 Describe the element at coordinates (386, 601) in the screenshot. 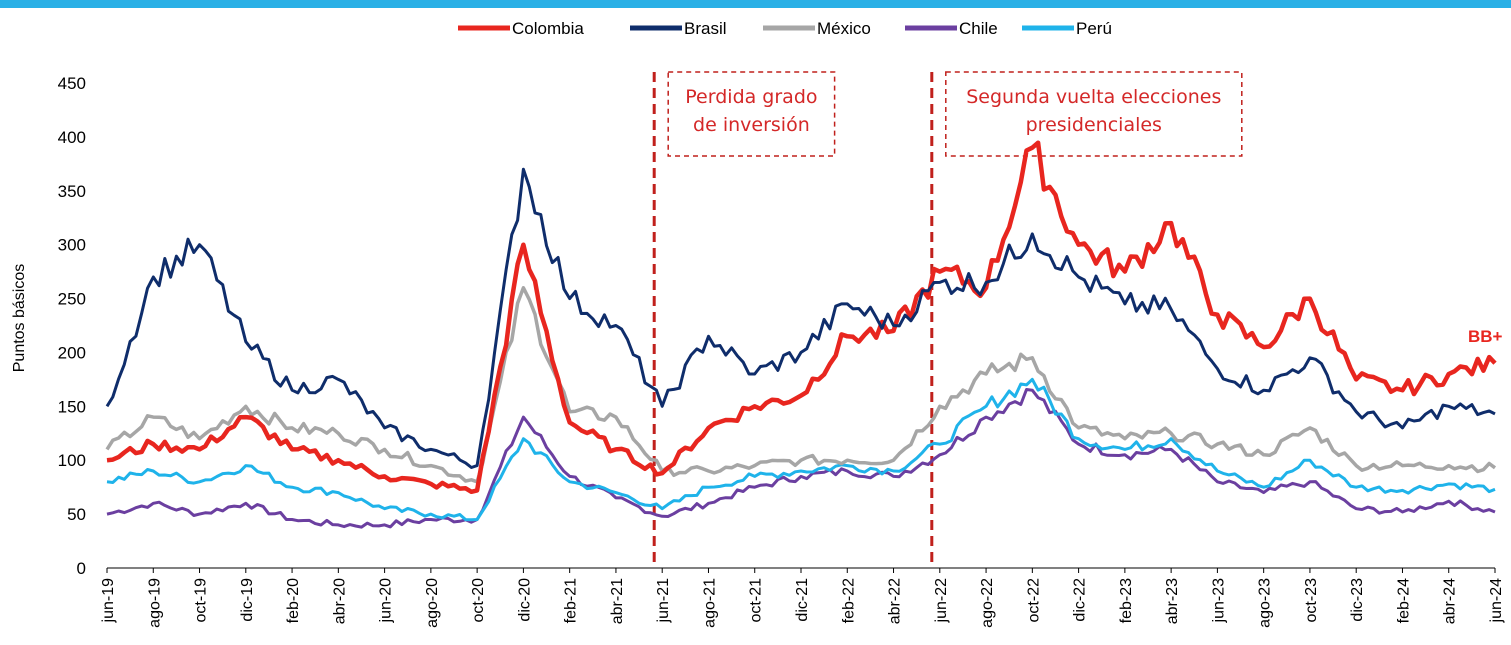

I see `x-tick-label: jun-20` at that location.